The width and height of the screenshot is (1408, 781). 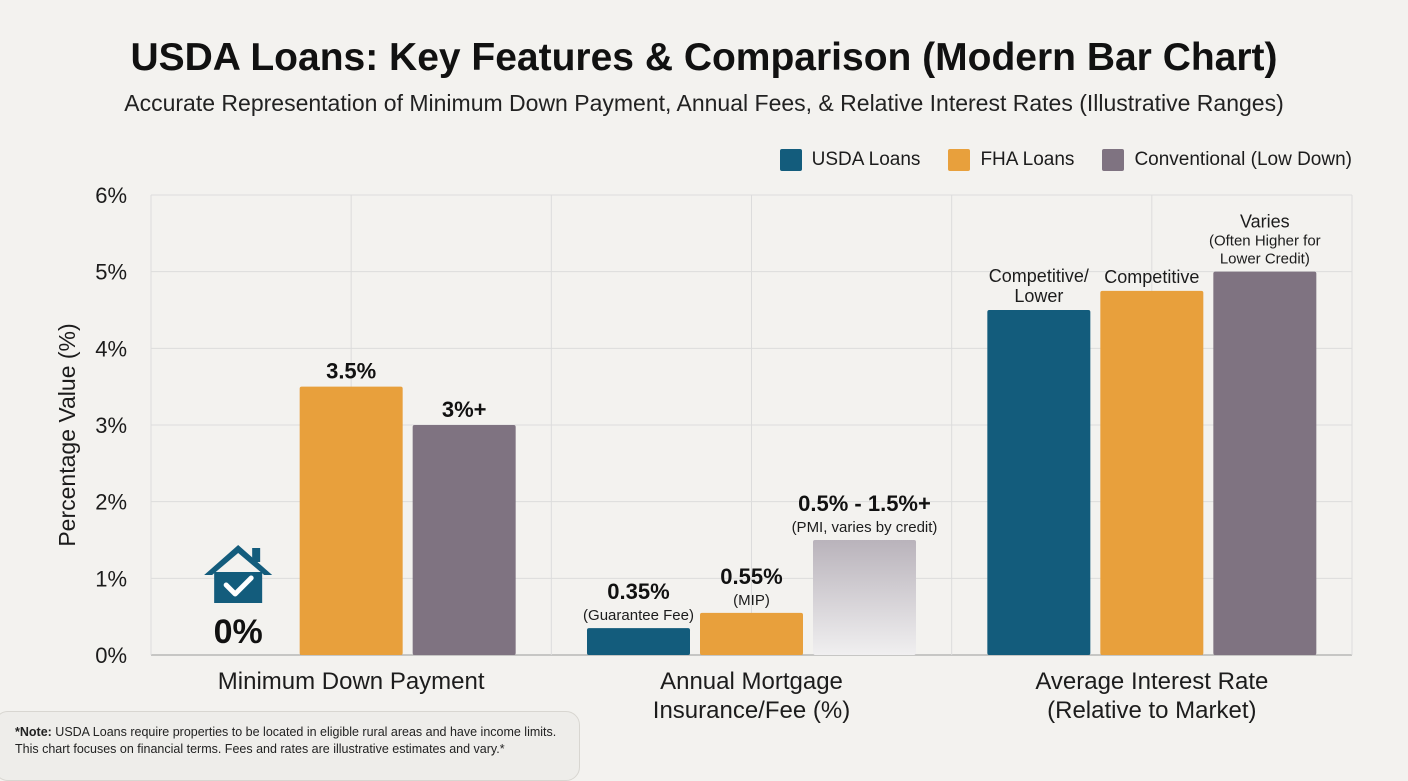 What do you see at coordinates (111, 195) in the screenshot?
I see `y-tick-label: 6%` at bounding box center [111, 195].